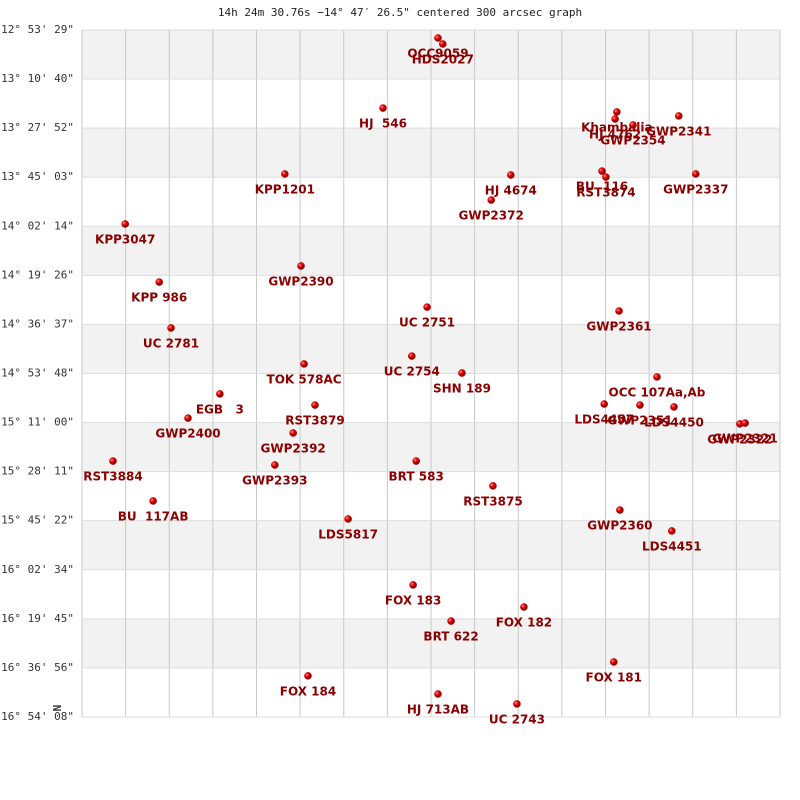 This screenshot has width=800, height=800. I want to click on star-label: GWP2341, so click(678, 131).